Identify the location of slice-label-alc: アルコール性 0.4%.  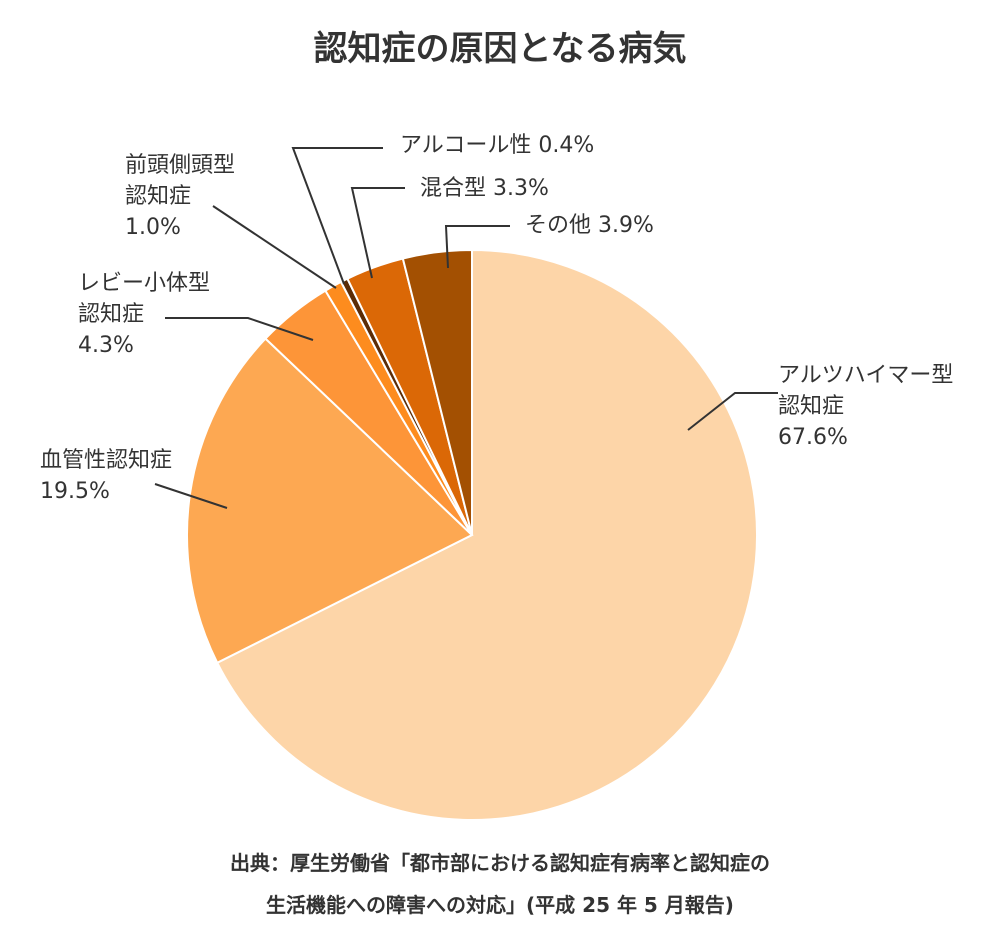
(497, 145).